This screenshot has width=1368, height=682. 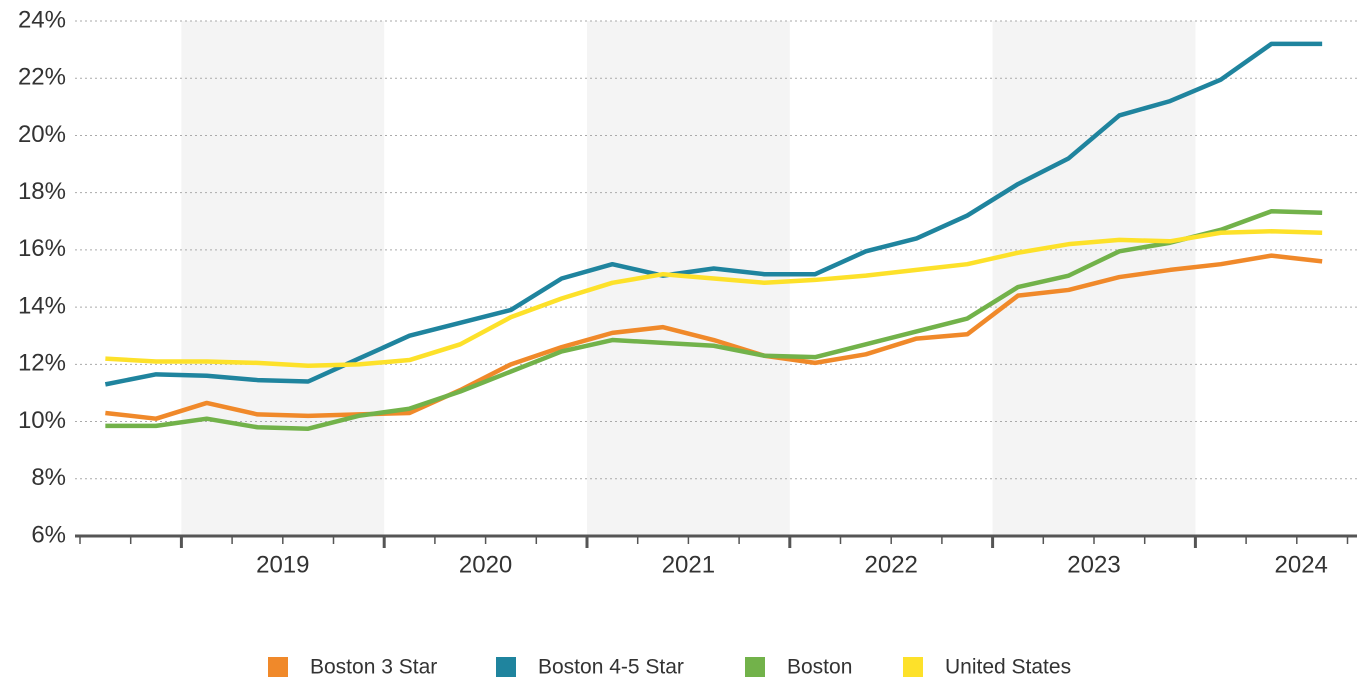 What do you see at coordinates (42, 191) in the screenshot?
I see `y-tick-label: 18%` at bounding box center [42, 191].